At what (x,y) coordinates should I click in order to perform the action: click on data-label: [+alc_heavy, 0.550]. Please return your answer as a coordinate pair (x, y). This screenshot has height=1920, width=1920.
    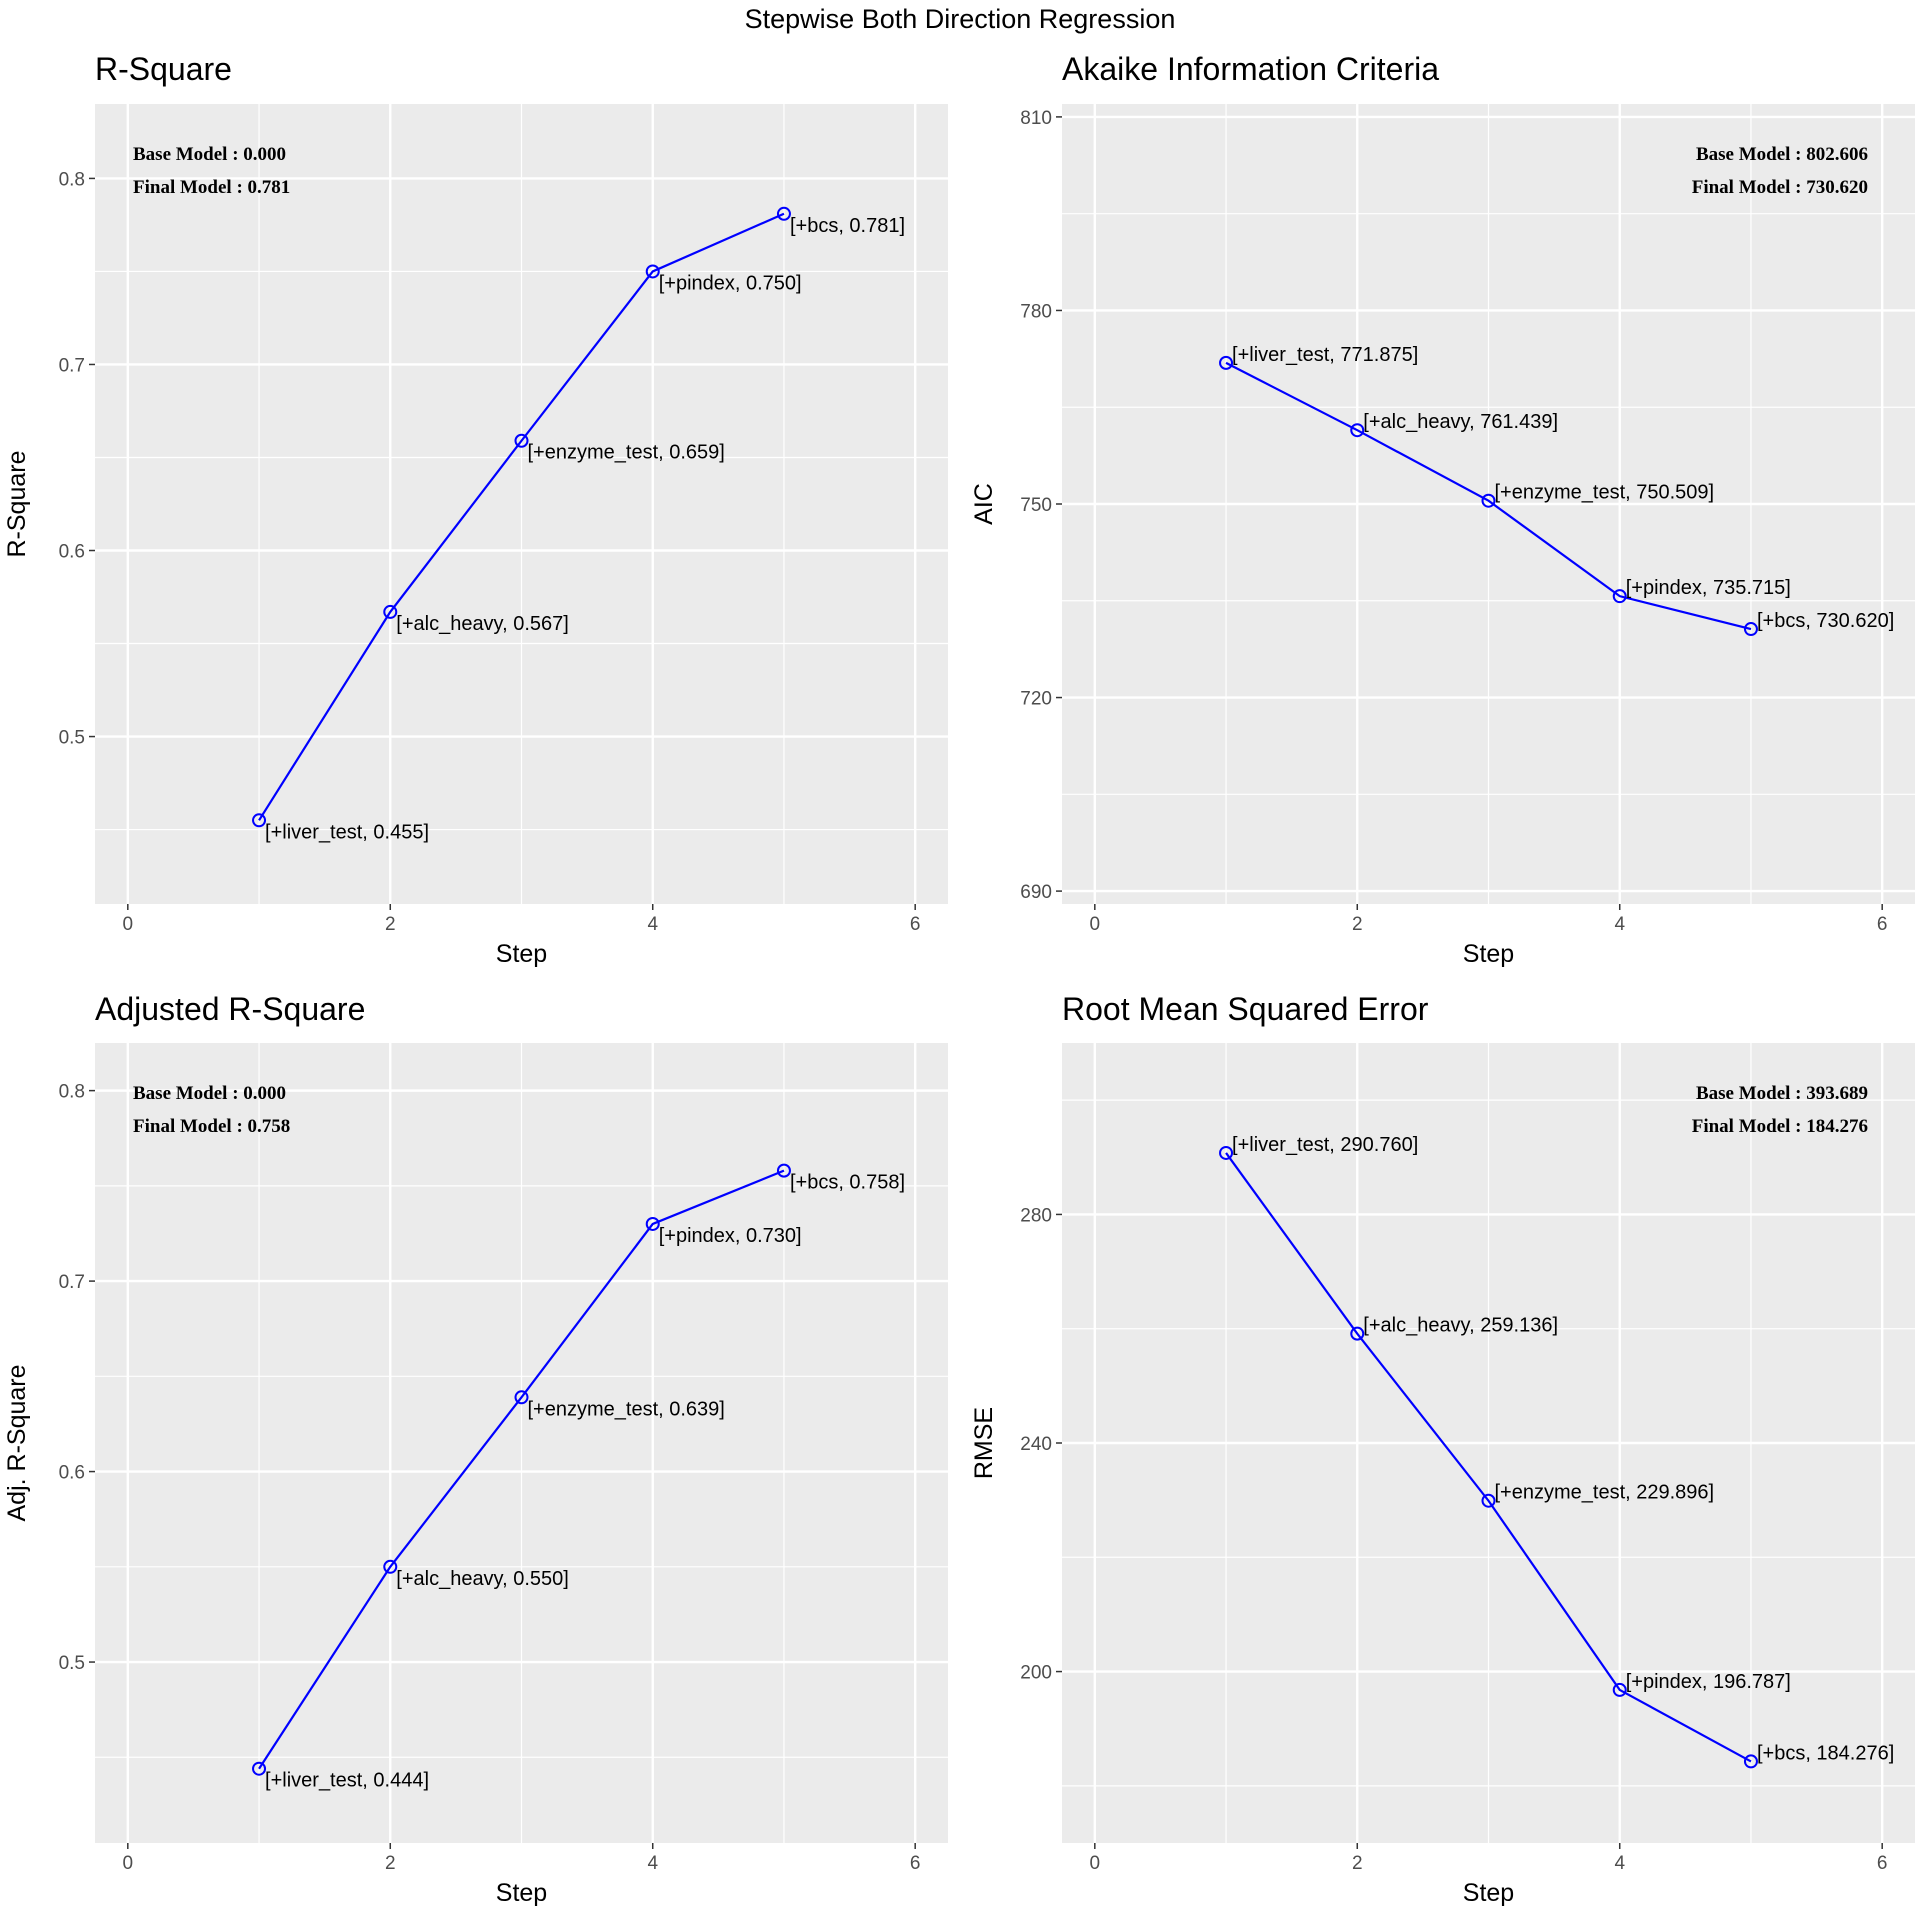
    Looking at the image, I should click on (482, 1579).